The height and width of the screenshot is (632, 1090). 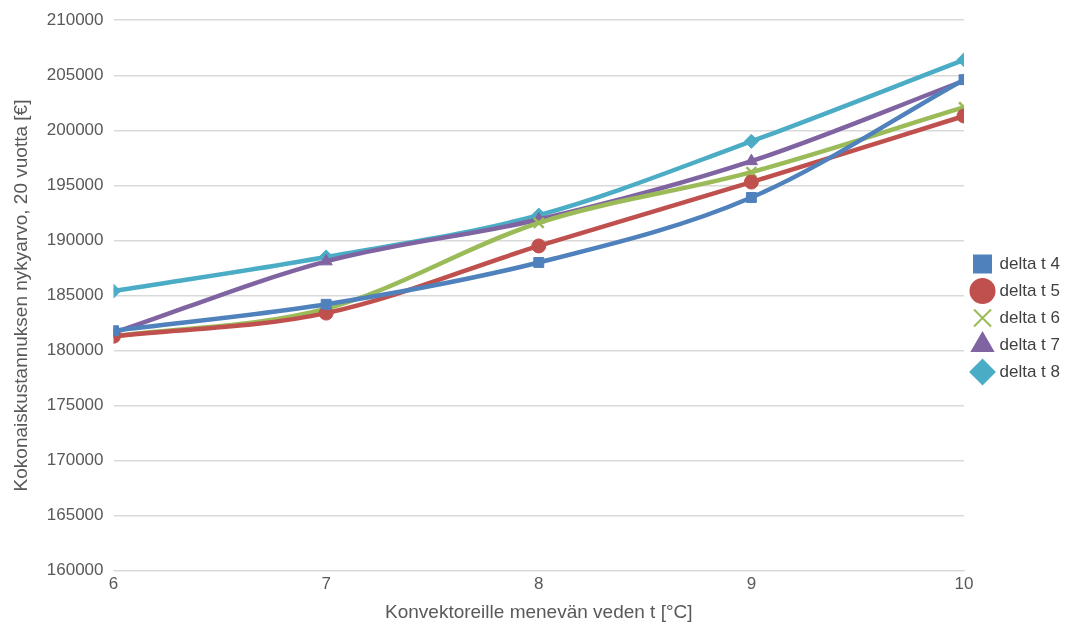 I want to click on y-tick-label: 205000, so click(x=75, y=74).